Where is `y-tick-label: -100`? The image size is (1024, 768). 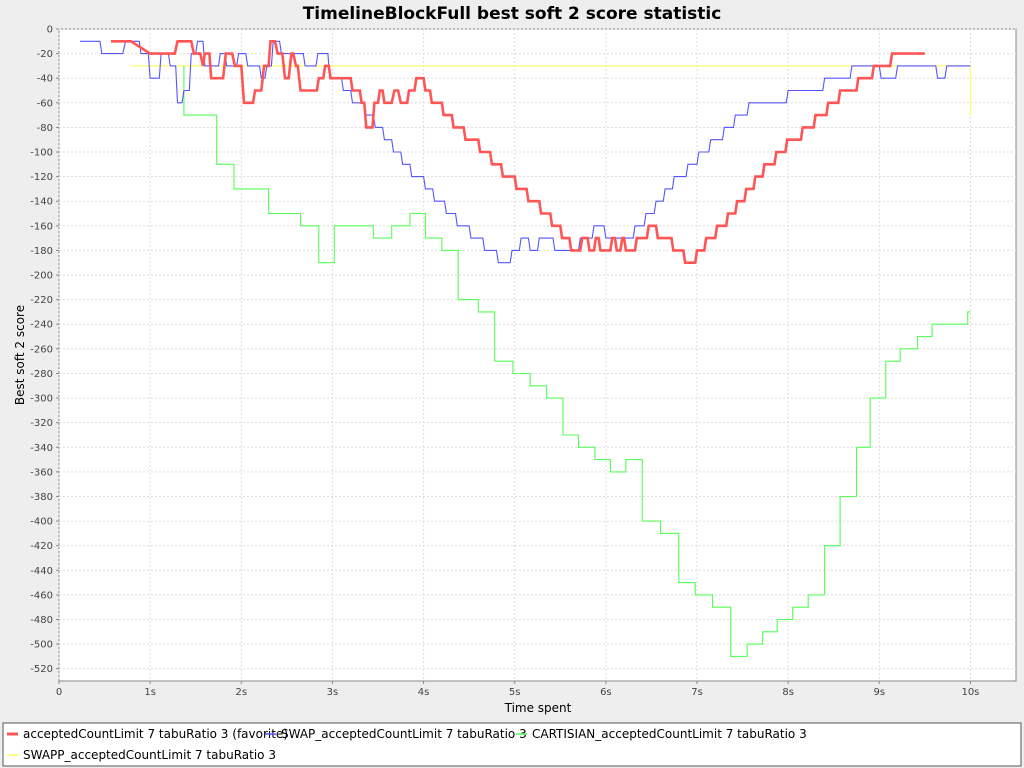
y-tick-label: -100 is located at coordinates (41, 153).